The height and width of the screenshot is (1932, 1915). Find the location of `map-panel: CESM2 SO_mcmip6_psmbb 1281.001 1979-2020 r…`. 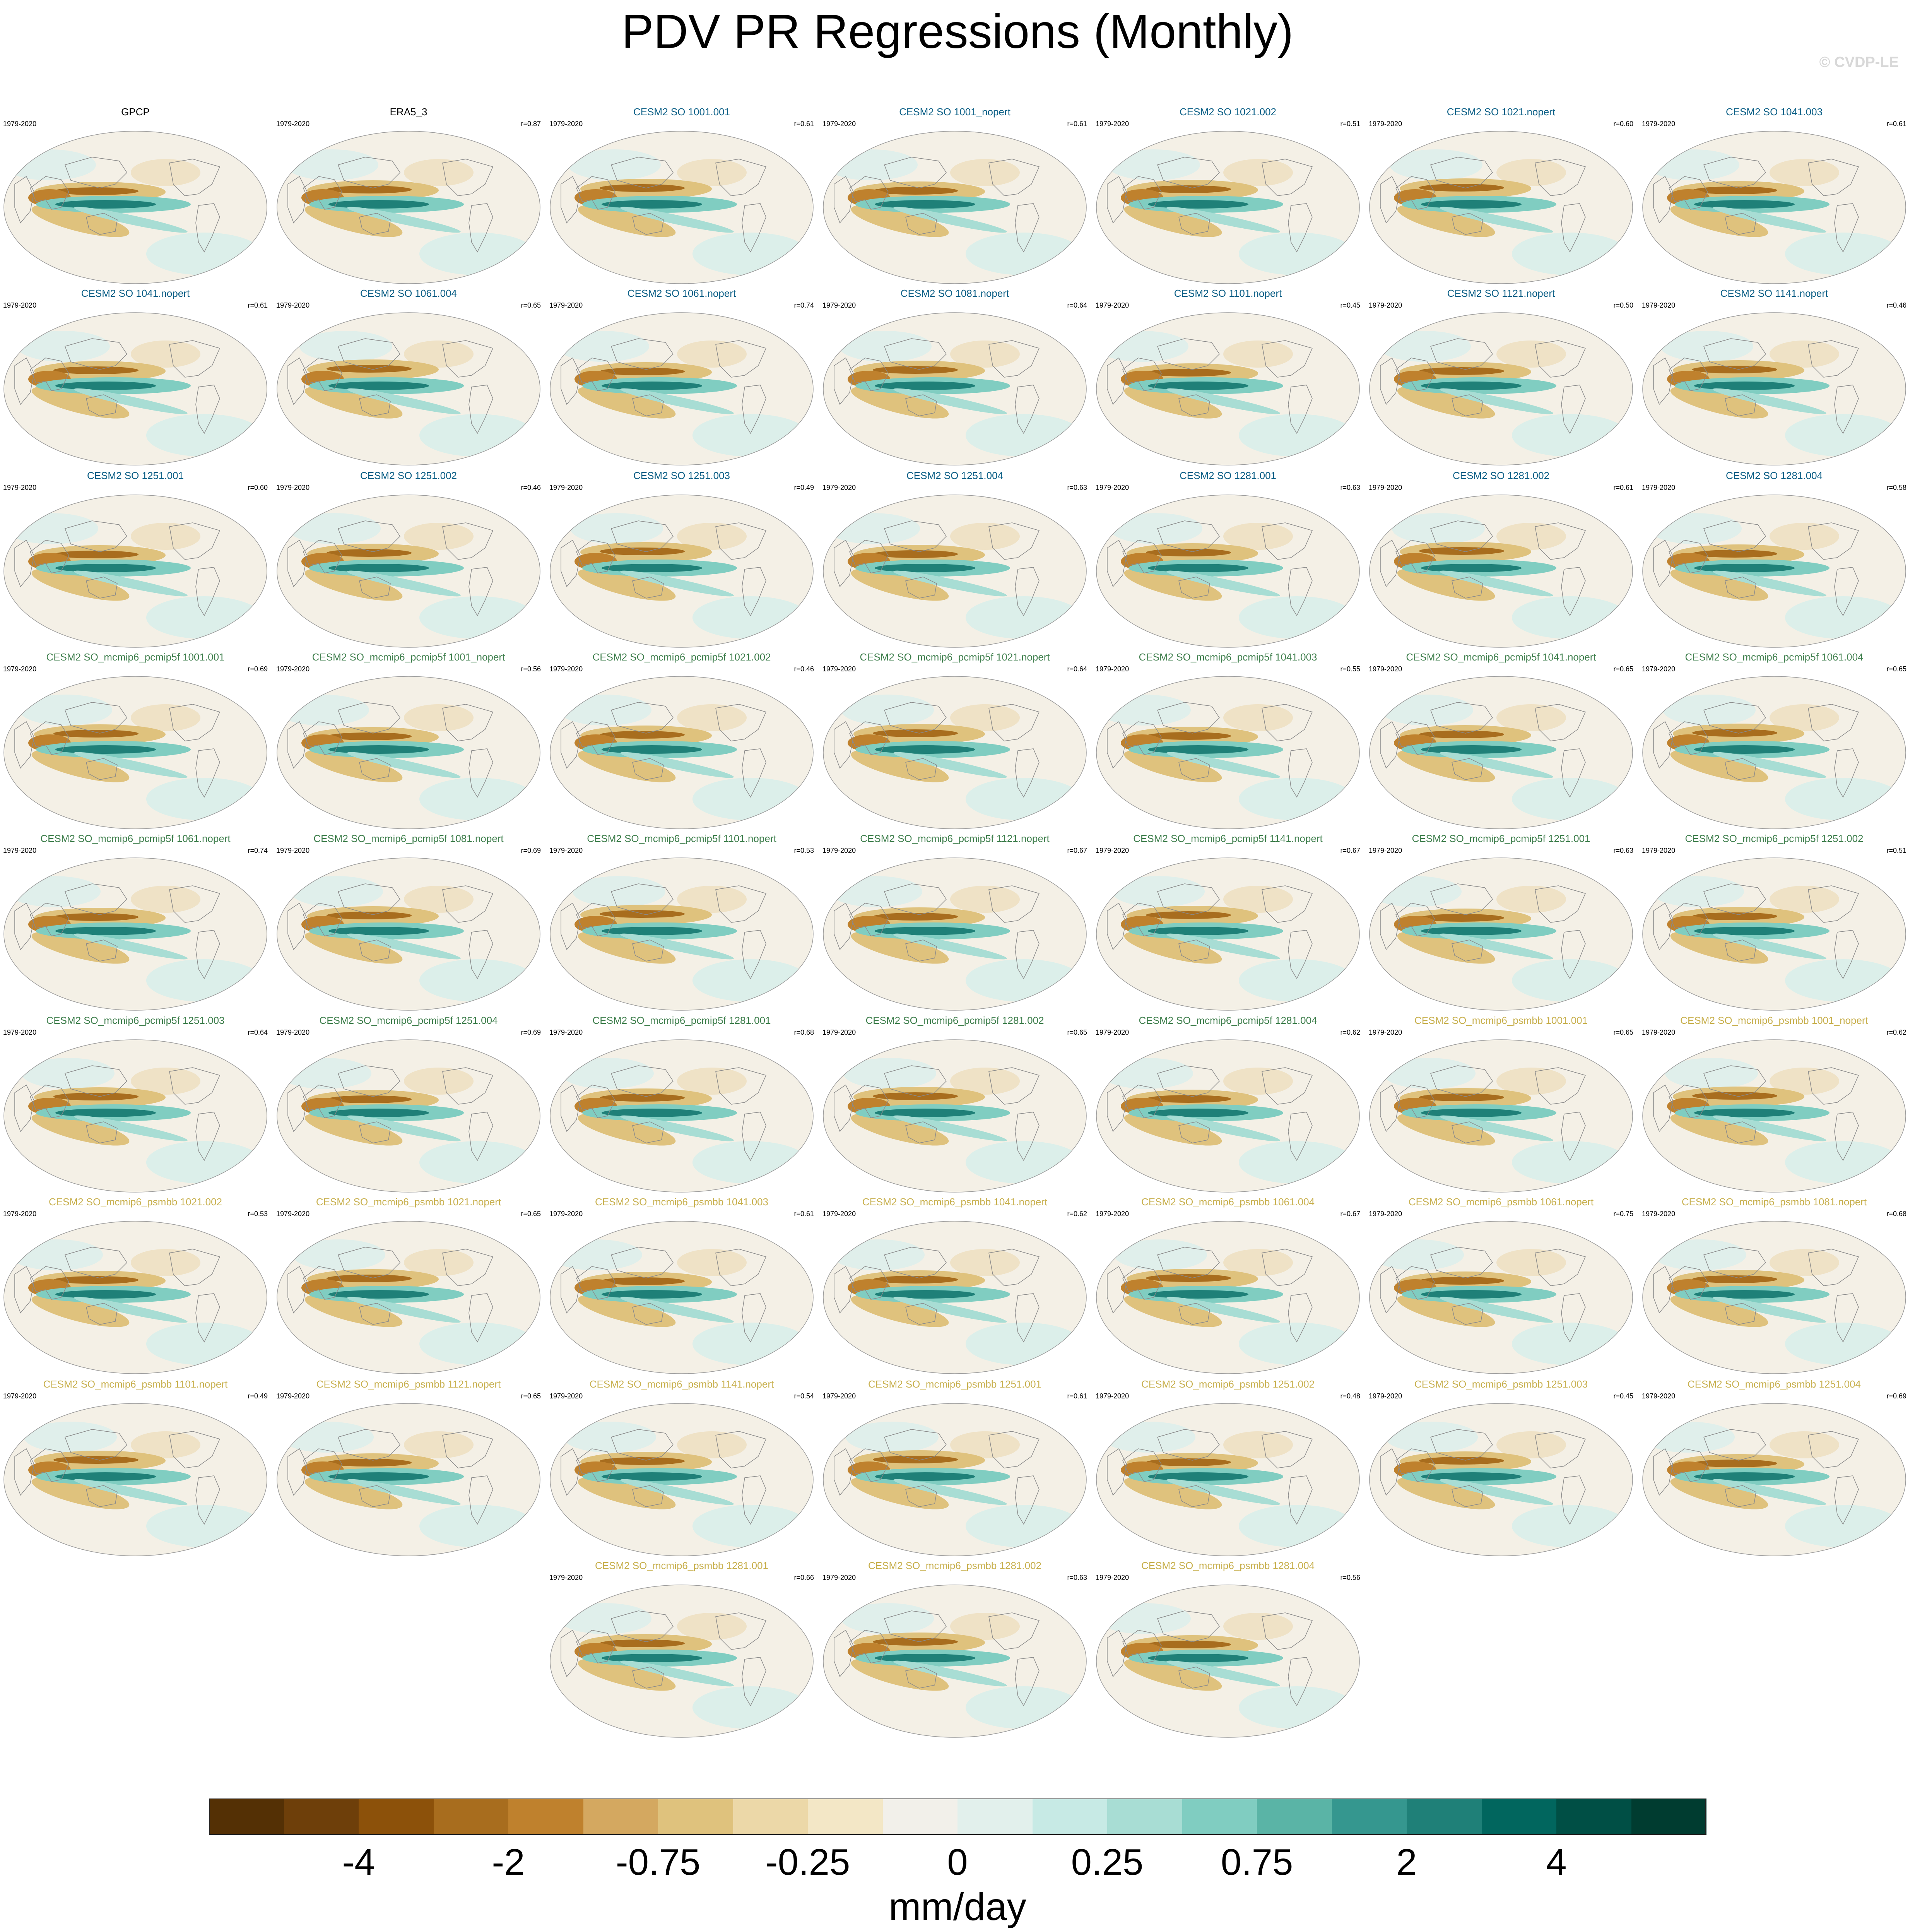

map-panel: CESM2 SO_mcmip6_psmbb 1281.001 1979-2020 r… is located at coordinates (681, 1651).